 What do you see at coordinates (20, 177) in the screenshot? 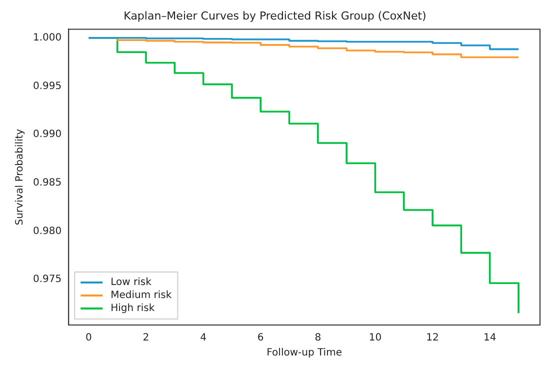
I see `y-axis-title: Survival Probability` at bounding box center [20, 177].